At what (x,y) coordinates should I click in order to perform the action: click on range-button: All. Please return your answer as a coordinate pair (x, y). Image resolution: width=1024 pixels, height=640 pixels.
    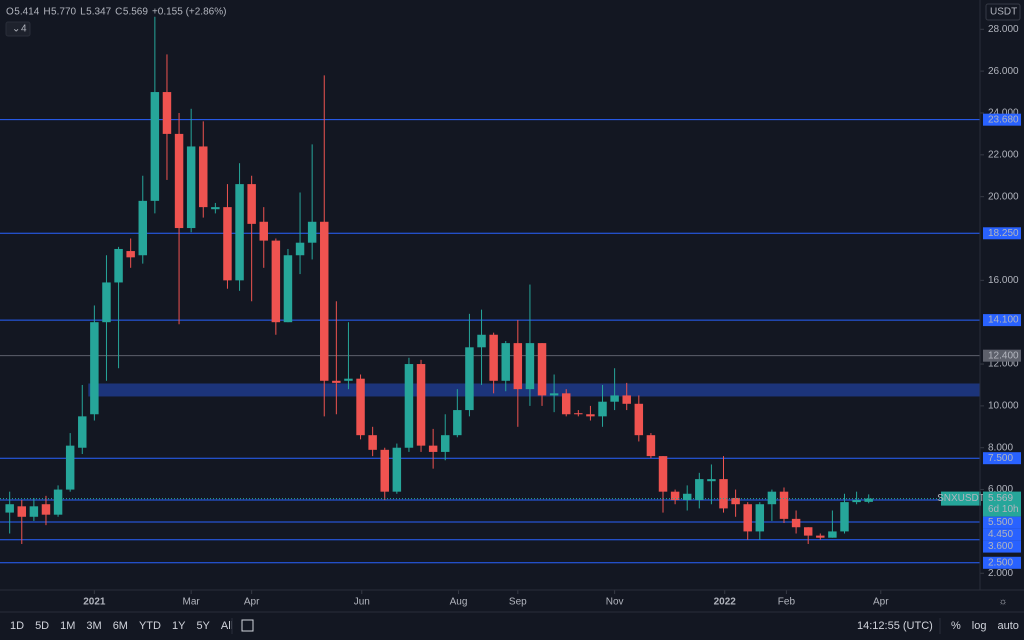
    Looking at the image, I should click on (227, 626).